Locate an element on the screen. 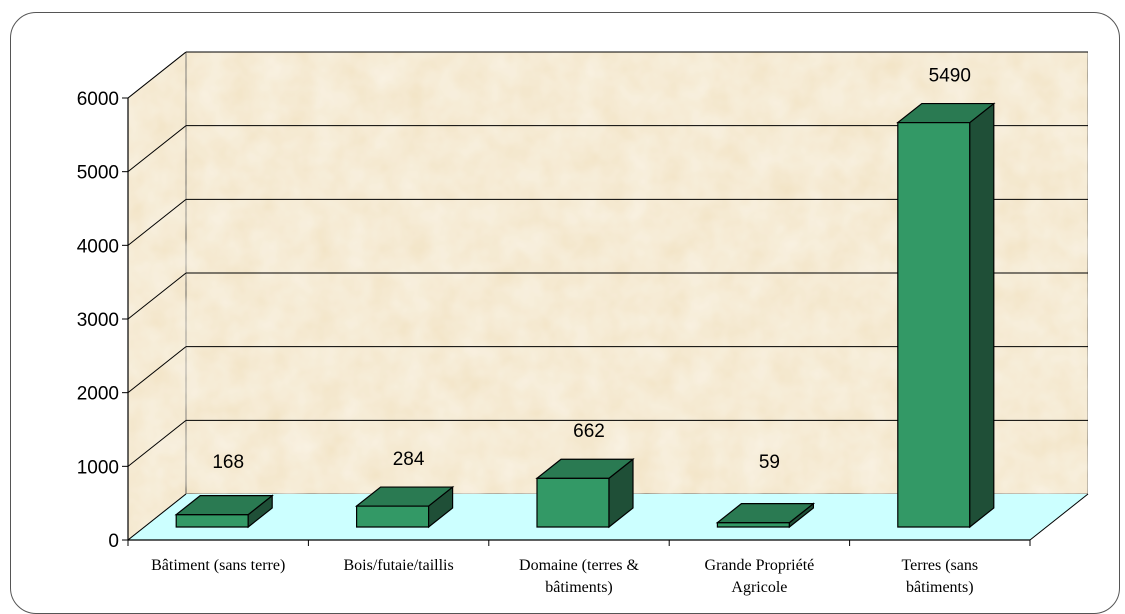 This screenshot has height=614, width=1125. data-label: 168 is located at coordinates (228, 462).